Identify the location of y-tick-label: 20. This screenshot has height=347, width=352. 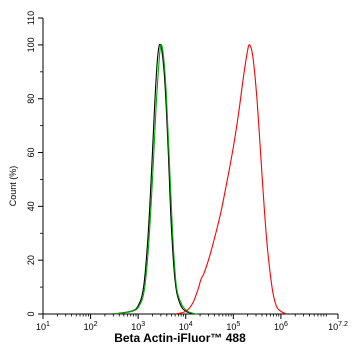
(31, 260).